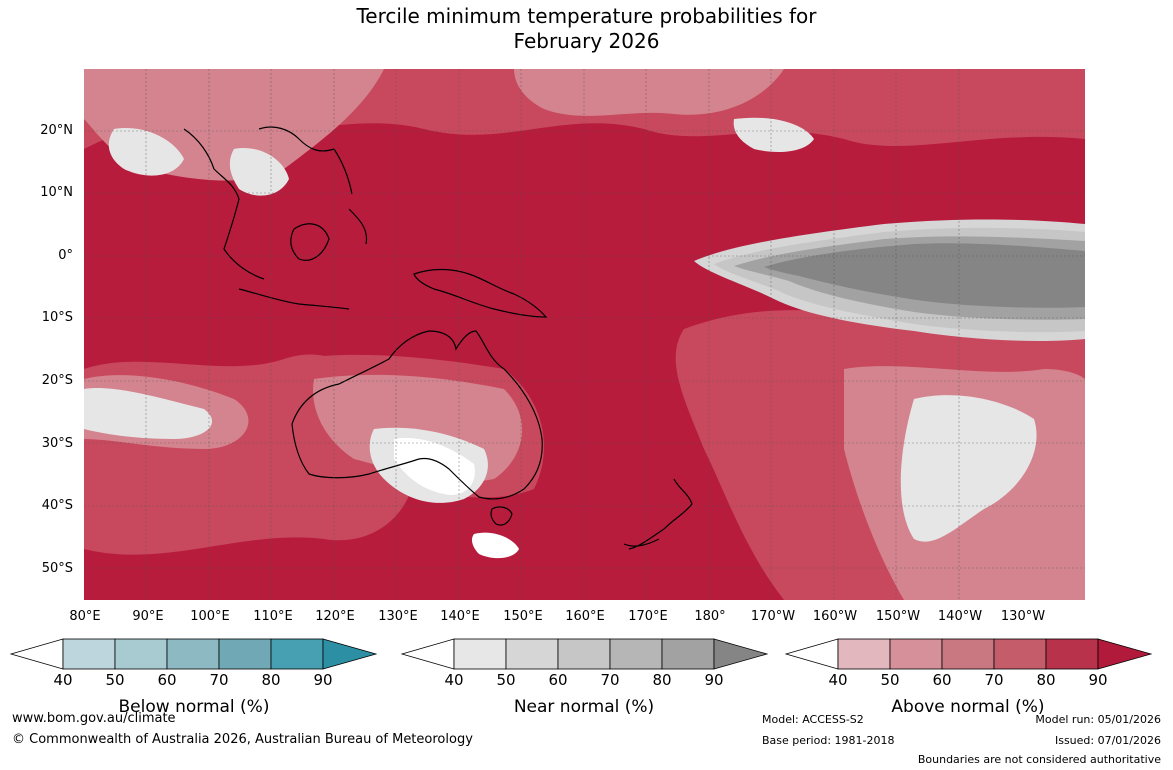 The height and width of the screenshot is (770, 1173). What do you see at coordinates (57, 317) in the screenshot?
I see `lat-label: 10°S` at bounding box center [57, 317].